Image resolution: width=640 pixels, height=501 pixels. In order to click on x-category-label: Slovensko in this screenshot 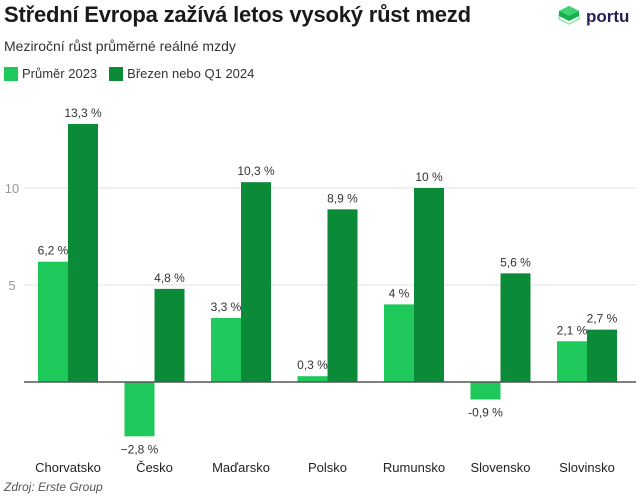, I will do `click(501, 467)`.